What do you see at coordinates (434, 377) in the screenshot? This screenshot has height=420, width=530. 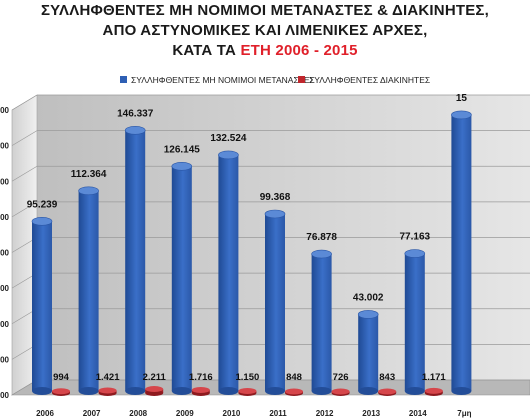 I see `data-label-smugglers: 1.171` at bounding box center [434, 377].